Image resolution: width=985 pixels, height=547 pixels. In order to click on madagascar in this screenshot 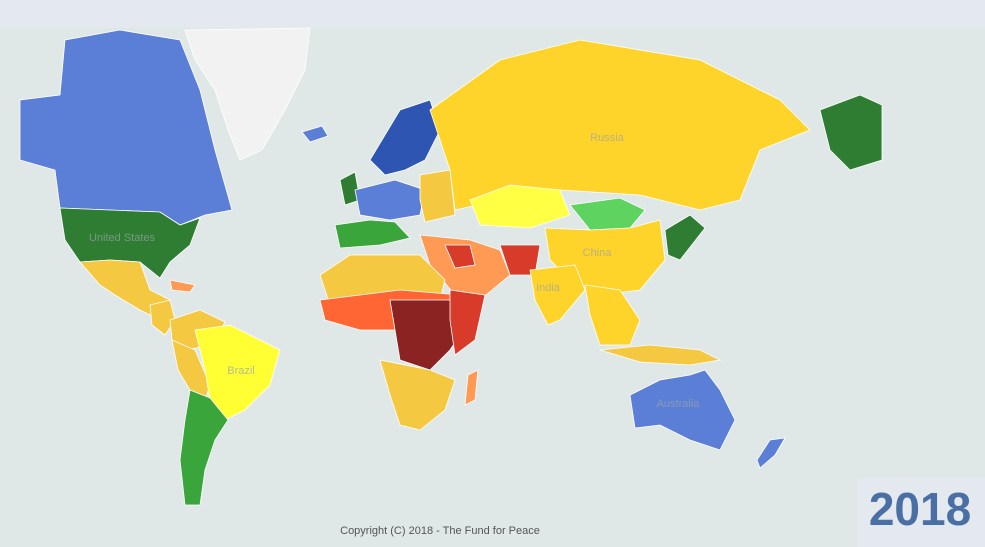, I will do `click(471, 387)`.